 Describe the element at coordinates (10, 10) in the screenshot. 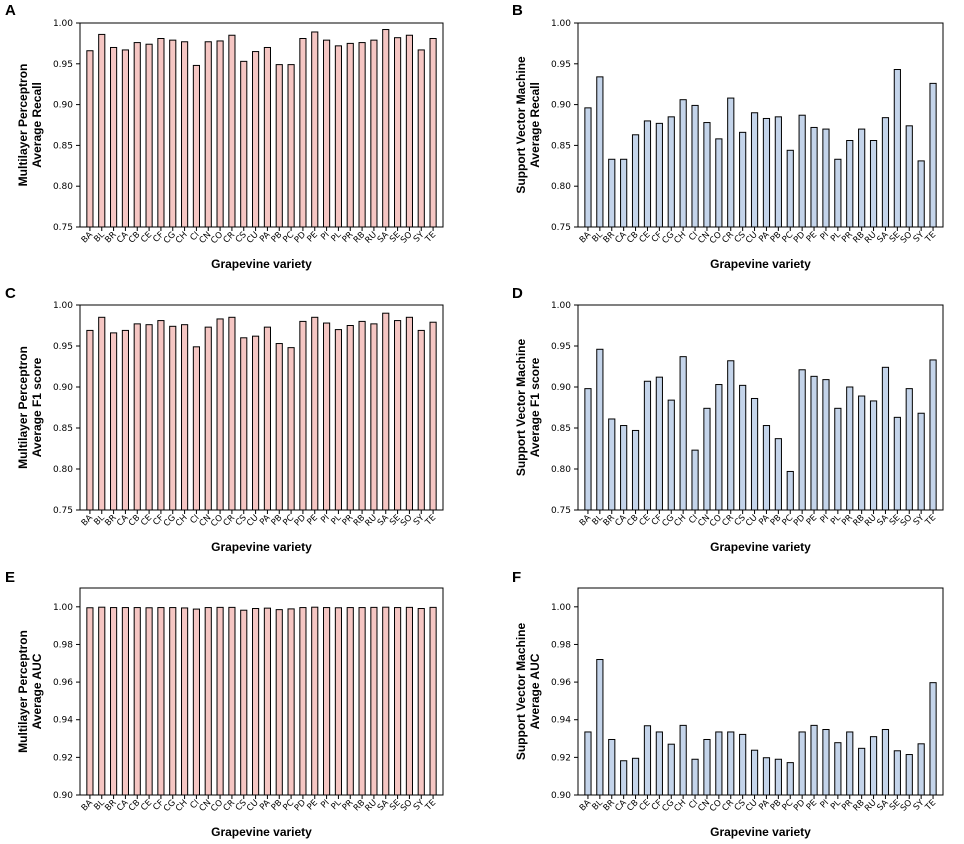

I see `panel-letter: A` at that location.